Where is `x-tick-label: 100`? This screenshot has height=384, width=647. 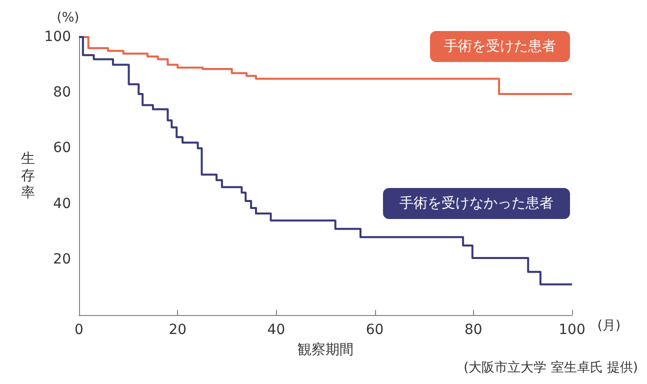 x-tick-label: 100 is located at coordinates (572, 330).